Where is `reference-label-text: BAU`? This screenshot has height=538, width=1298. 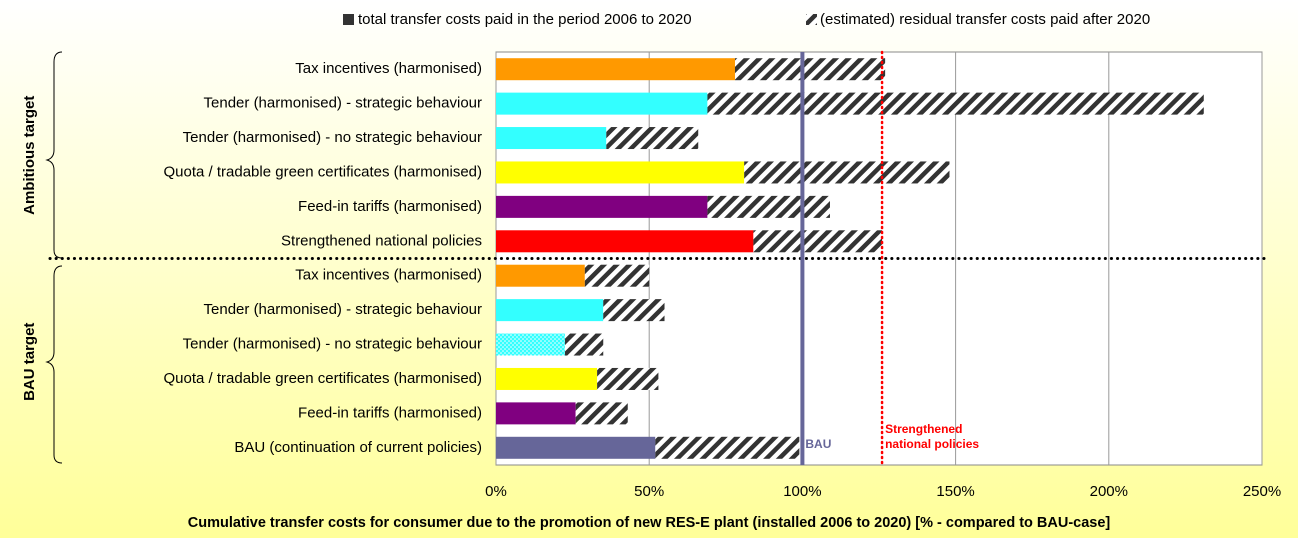 reference-label-text: BAU is located at coordinates (818, 444).